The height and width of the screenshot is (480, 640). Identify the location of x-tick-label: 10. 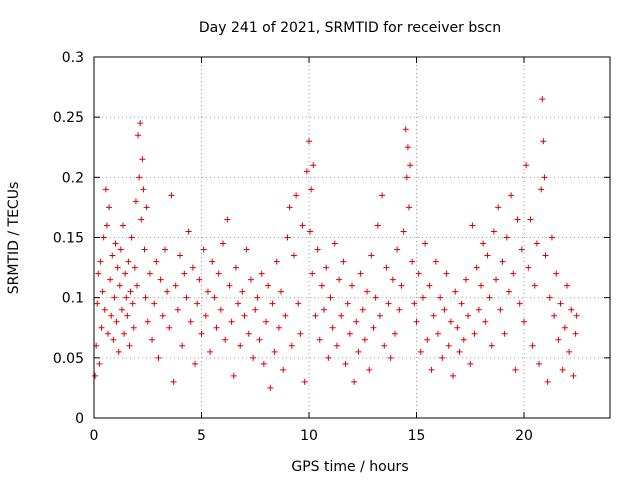
(309, 436).